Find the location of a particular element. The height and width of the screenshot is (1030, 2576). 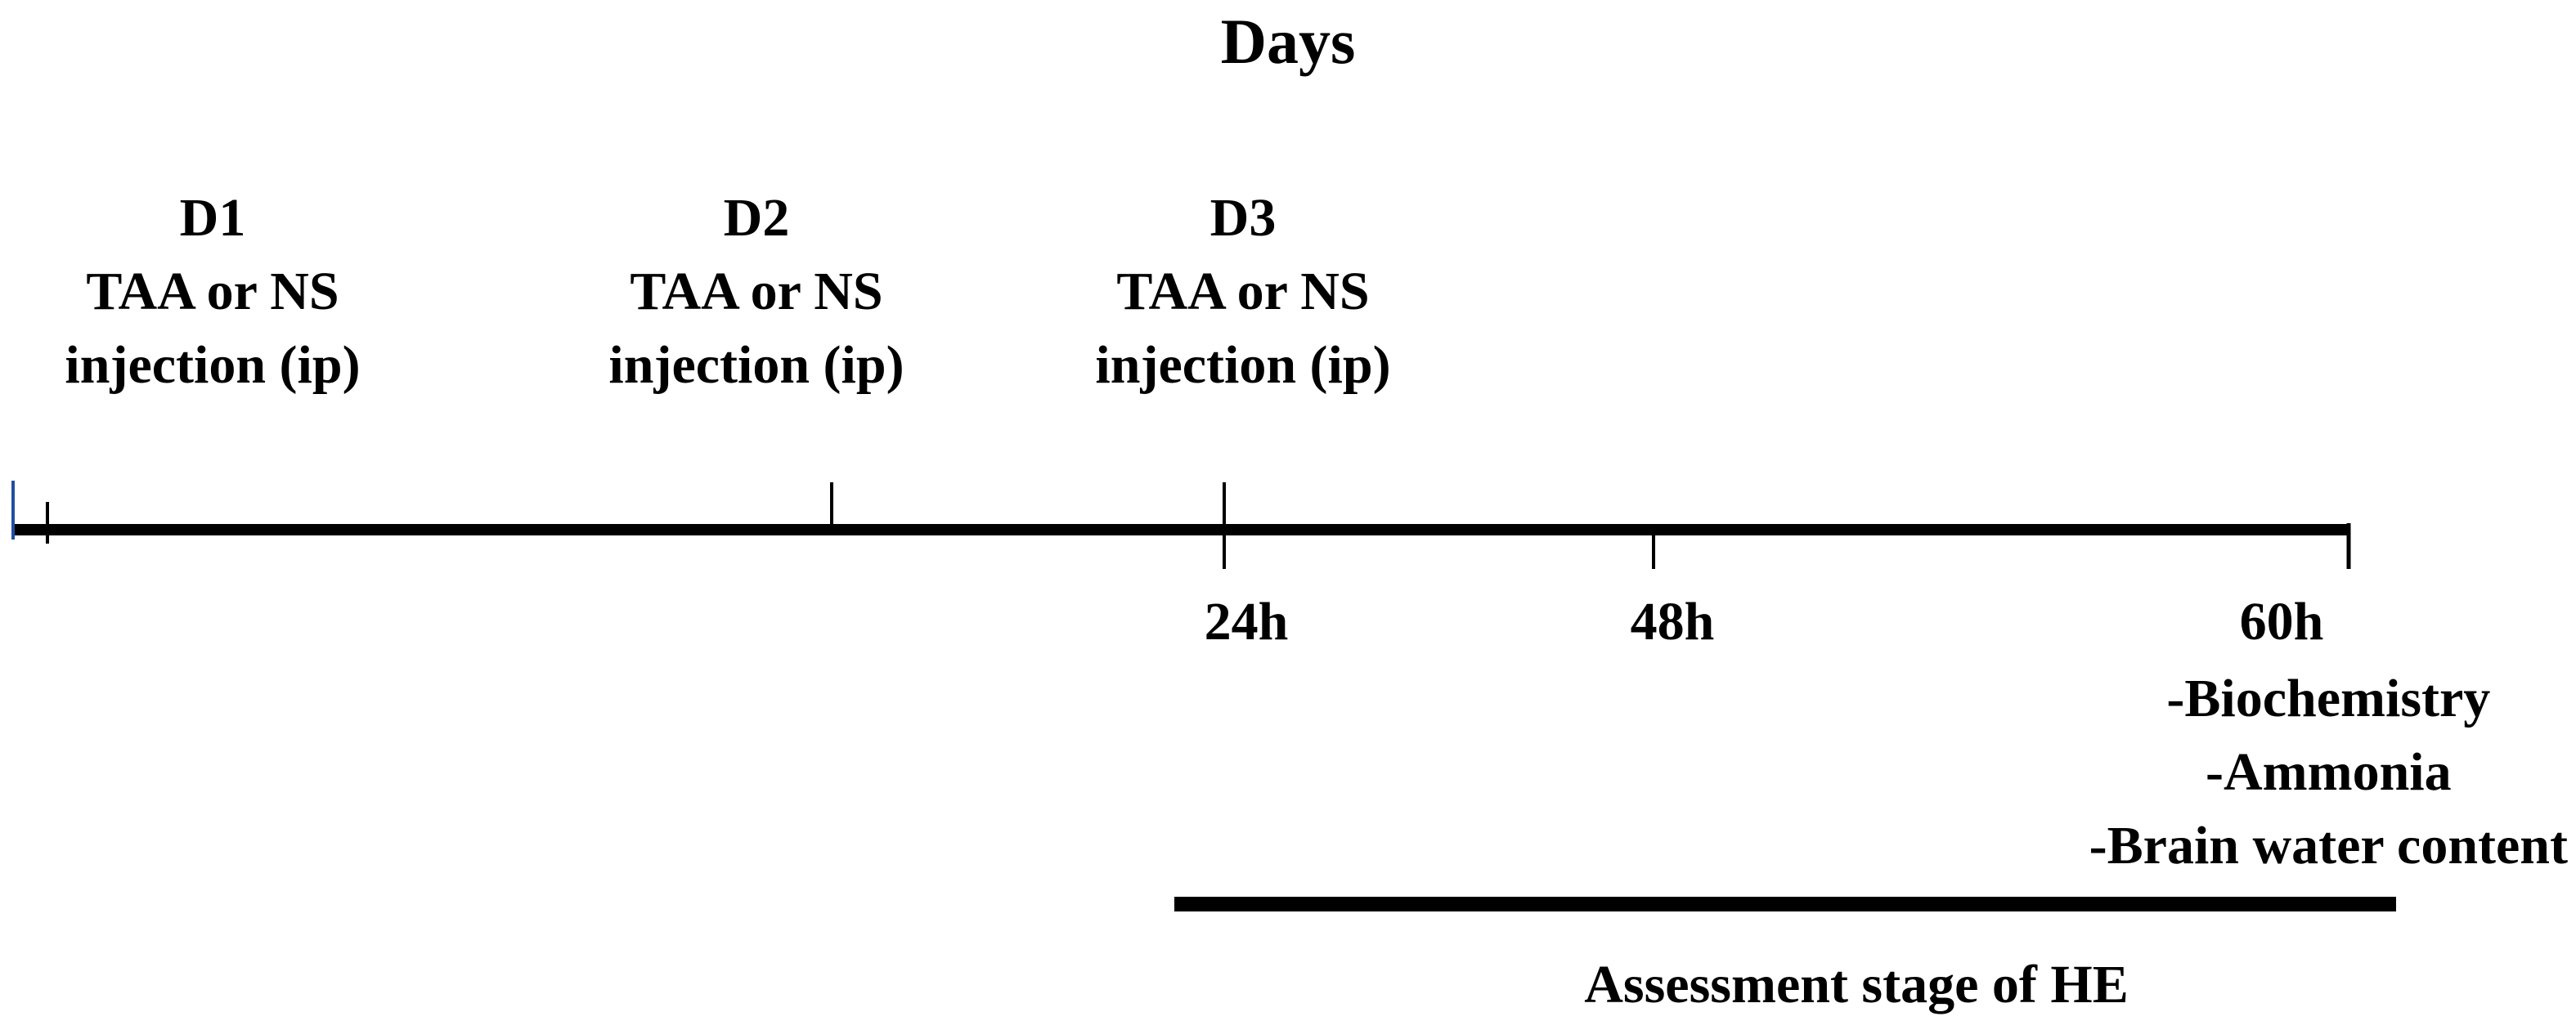

endpoint-item: -Ammonia is located at coordinates (2329, 772).